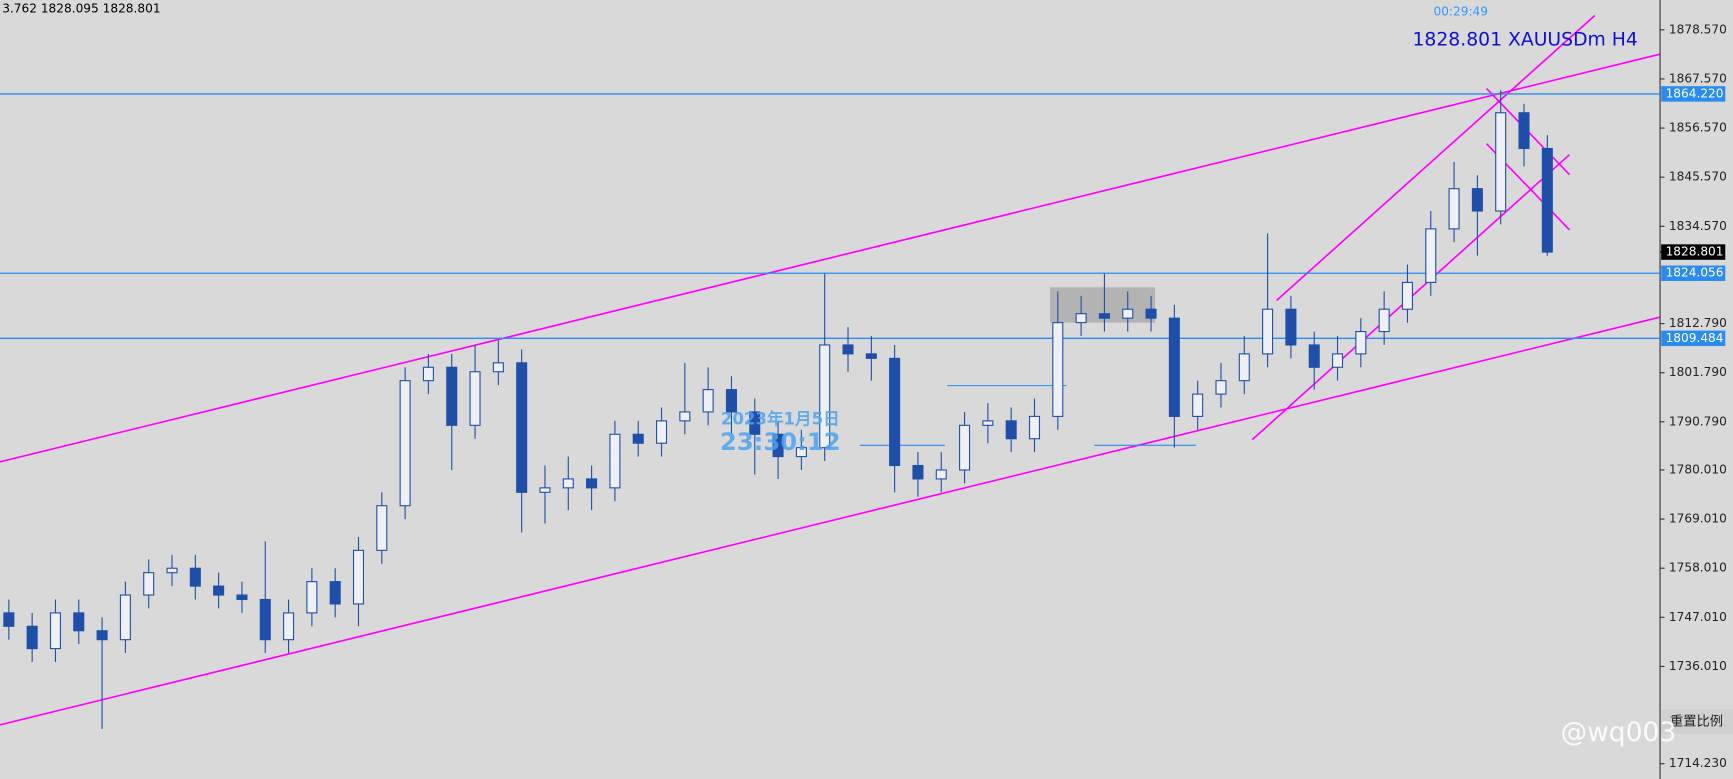 The height and width of the screenshot is (779, 1733). I want to click on watermark-handle: @wq003, so click(1619, 732).